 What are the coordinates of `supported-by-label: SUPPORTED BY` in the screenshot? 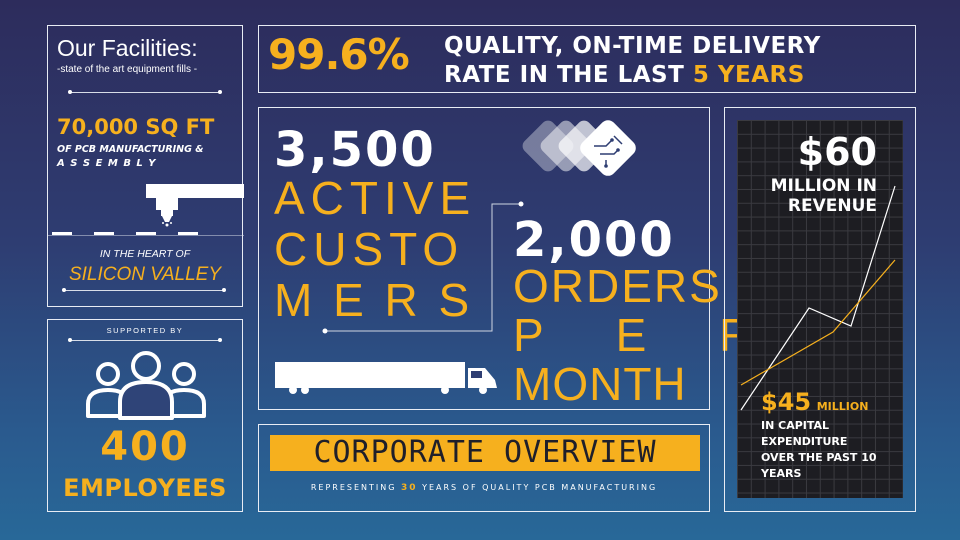 It's located at (145, 330).